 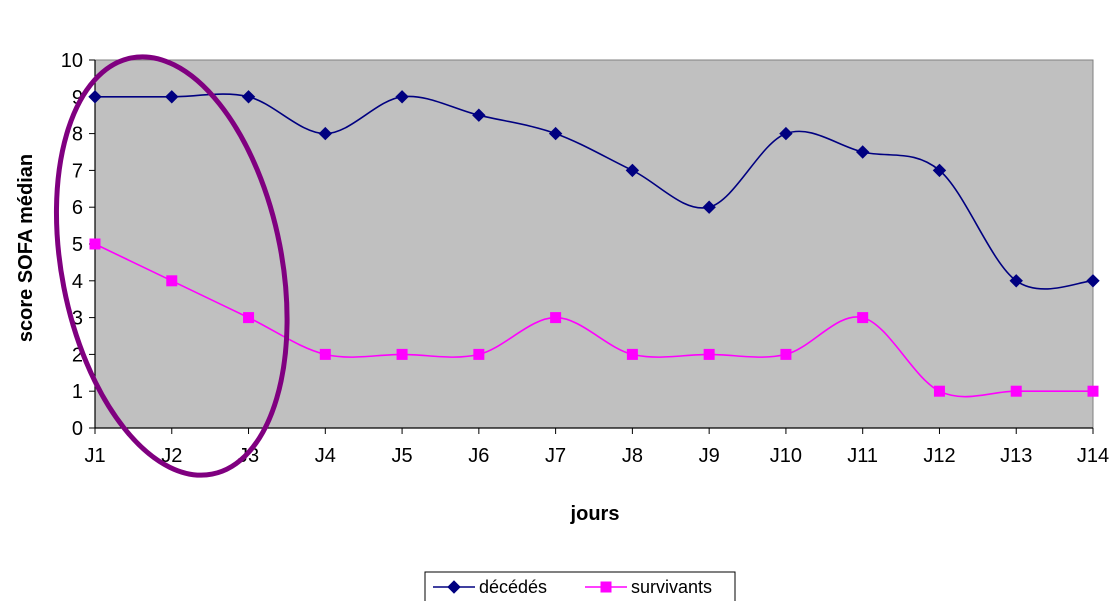 What do you see at coordinates (77, 245) in the screenshot?
I see `y-tick-label: 5` at bounding box center [77, 245].